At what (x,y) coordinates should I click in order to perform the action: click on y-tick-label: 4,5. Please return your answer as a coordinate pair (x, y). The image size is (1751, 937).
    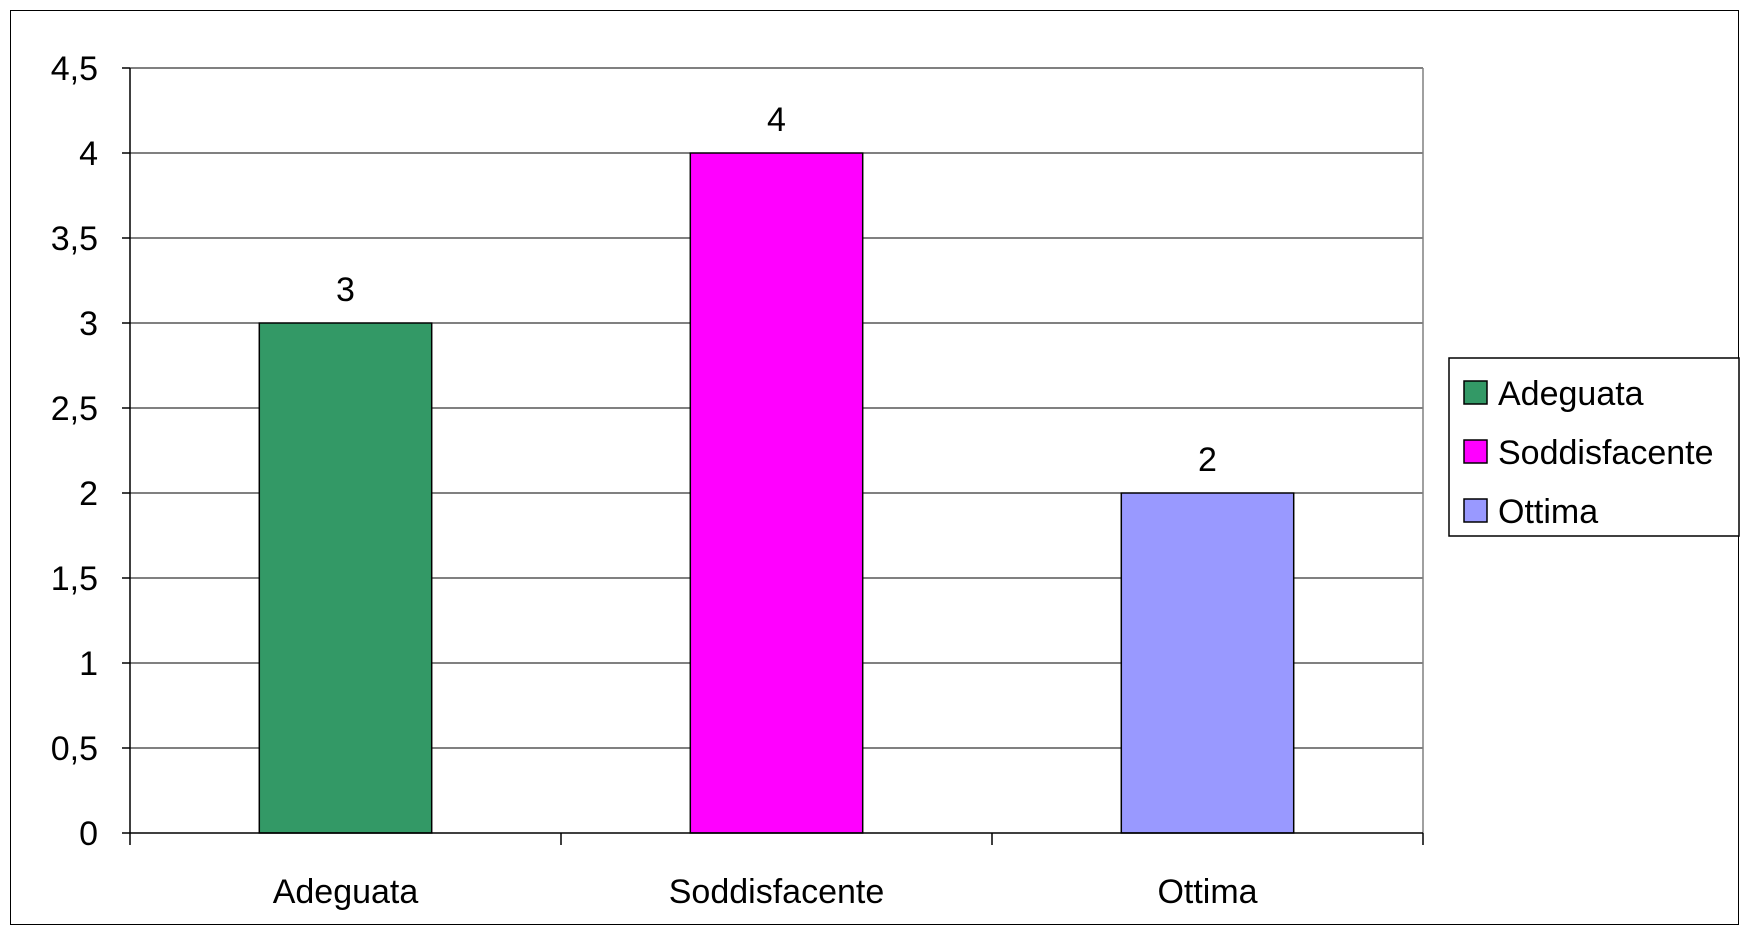
    Looking at the image, I should click on (74, 69).